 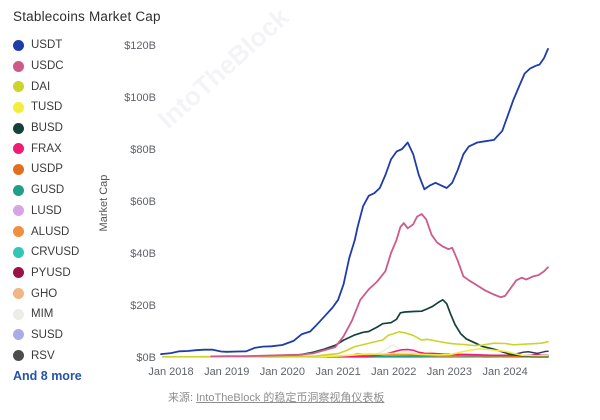 What do you see at coordinates (18, 314) in the screenshot?
I see `legend-dot-icon-mim` at bounding box center [18, 314].